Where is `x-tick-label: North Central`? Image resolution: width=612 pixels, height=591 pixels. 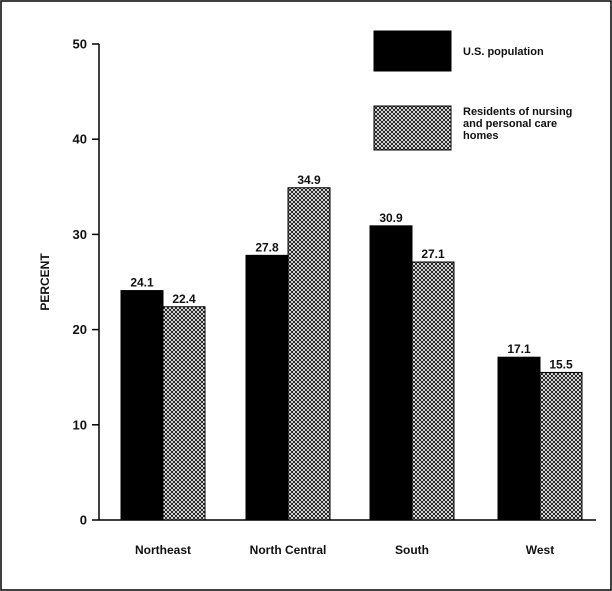
x-tick-label: North Central is located at coordinates (288, 550).